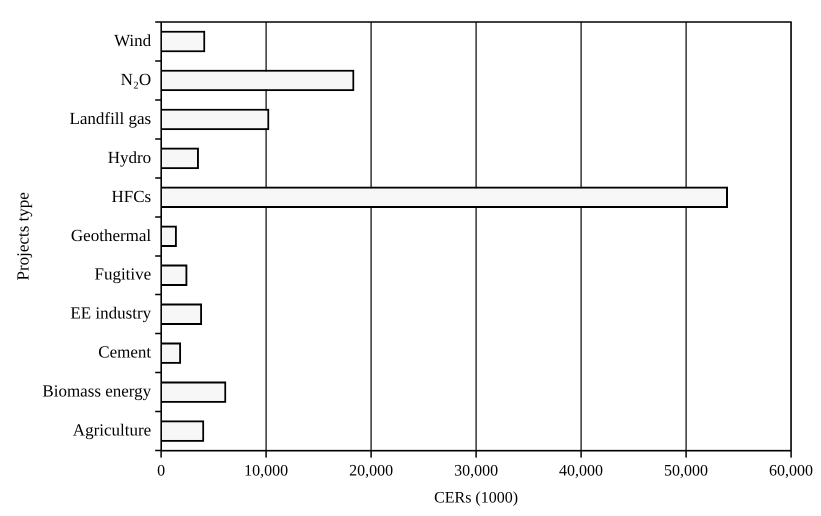  What do you see at coordinates (581, 471) in the screenshot?
I see `x-tick-label: 40,000` at bounding box center [581, 471].